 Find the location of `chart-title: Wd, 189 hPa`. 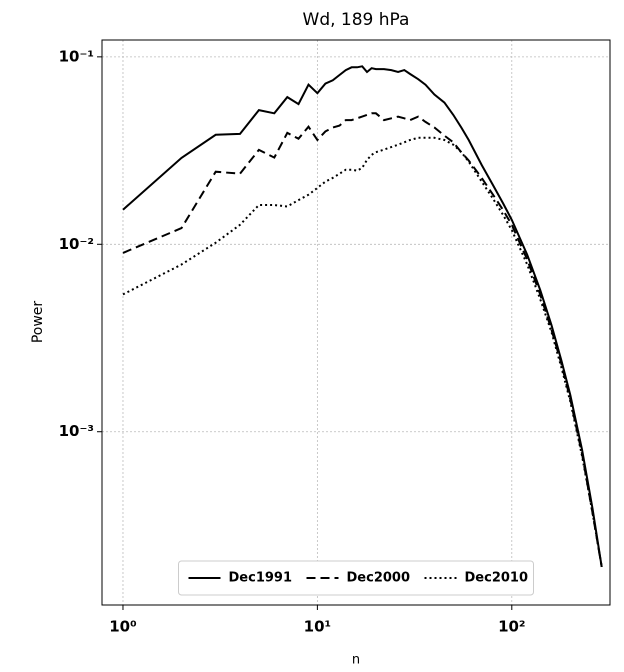

chart-title: Wd, 189 hPa is located at coordinates (356, 20).